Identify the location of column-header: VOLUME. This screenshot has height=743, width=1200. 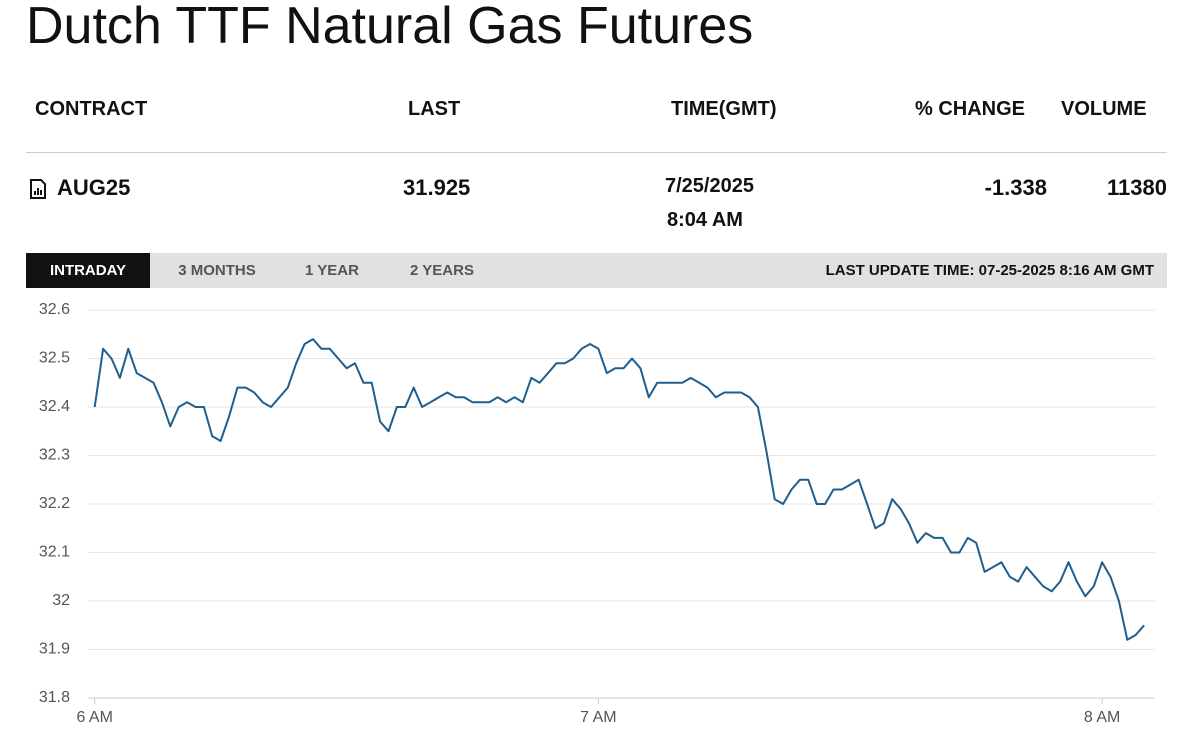
(1104, 109).